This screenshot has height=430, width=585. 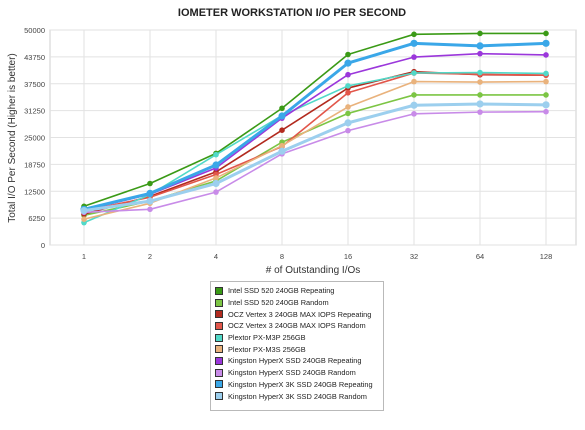 What do you see at coordinates (300, 384) in the screenshot?
I see `legend-label: Kingston HyperX 3K SSD 240GB Repeating` at bounding box center [300, 384].